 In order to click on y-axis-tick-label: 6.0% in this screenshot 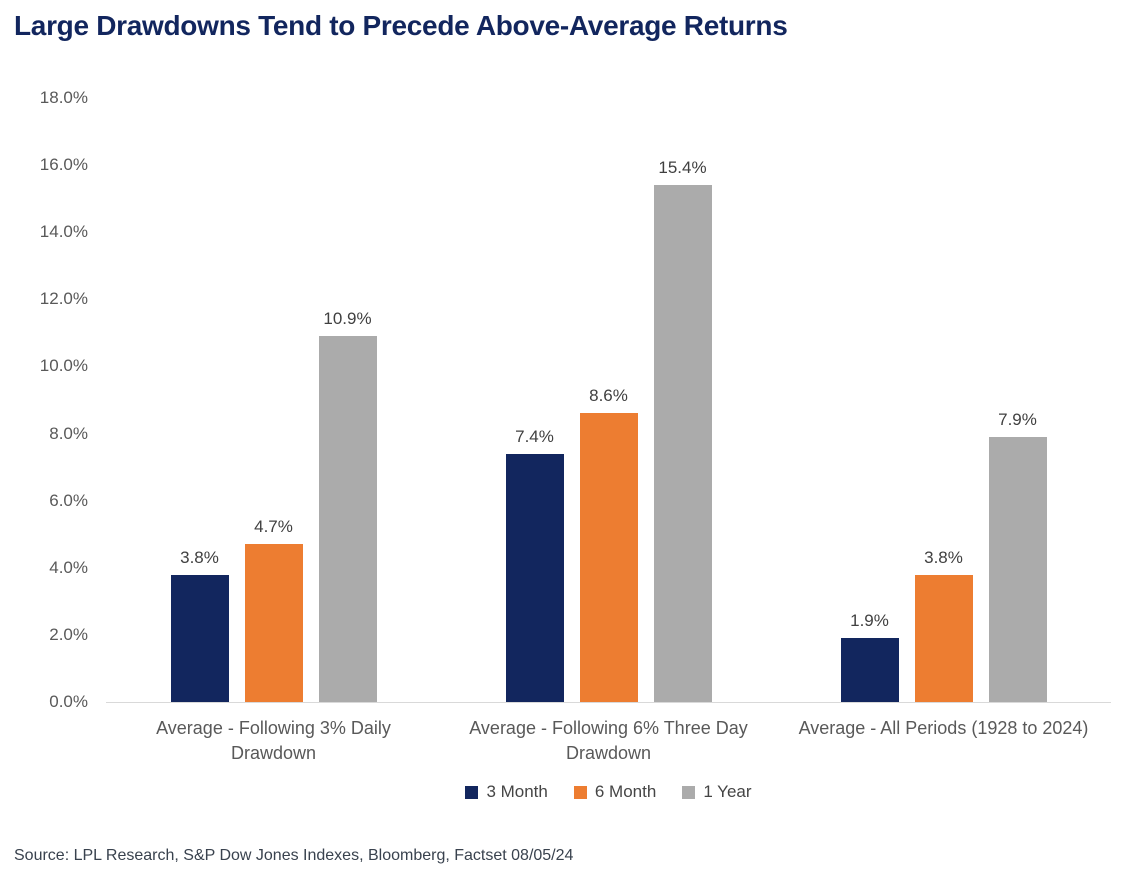, I will do `click(68, 500)`.